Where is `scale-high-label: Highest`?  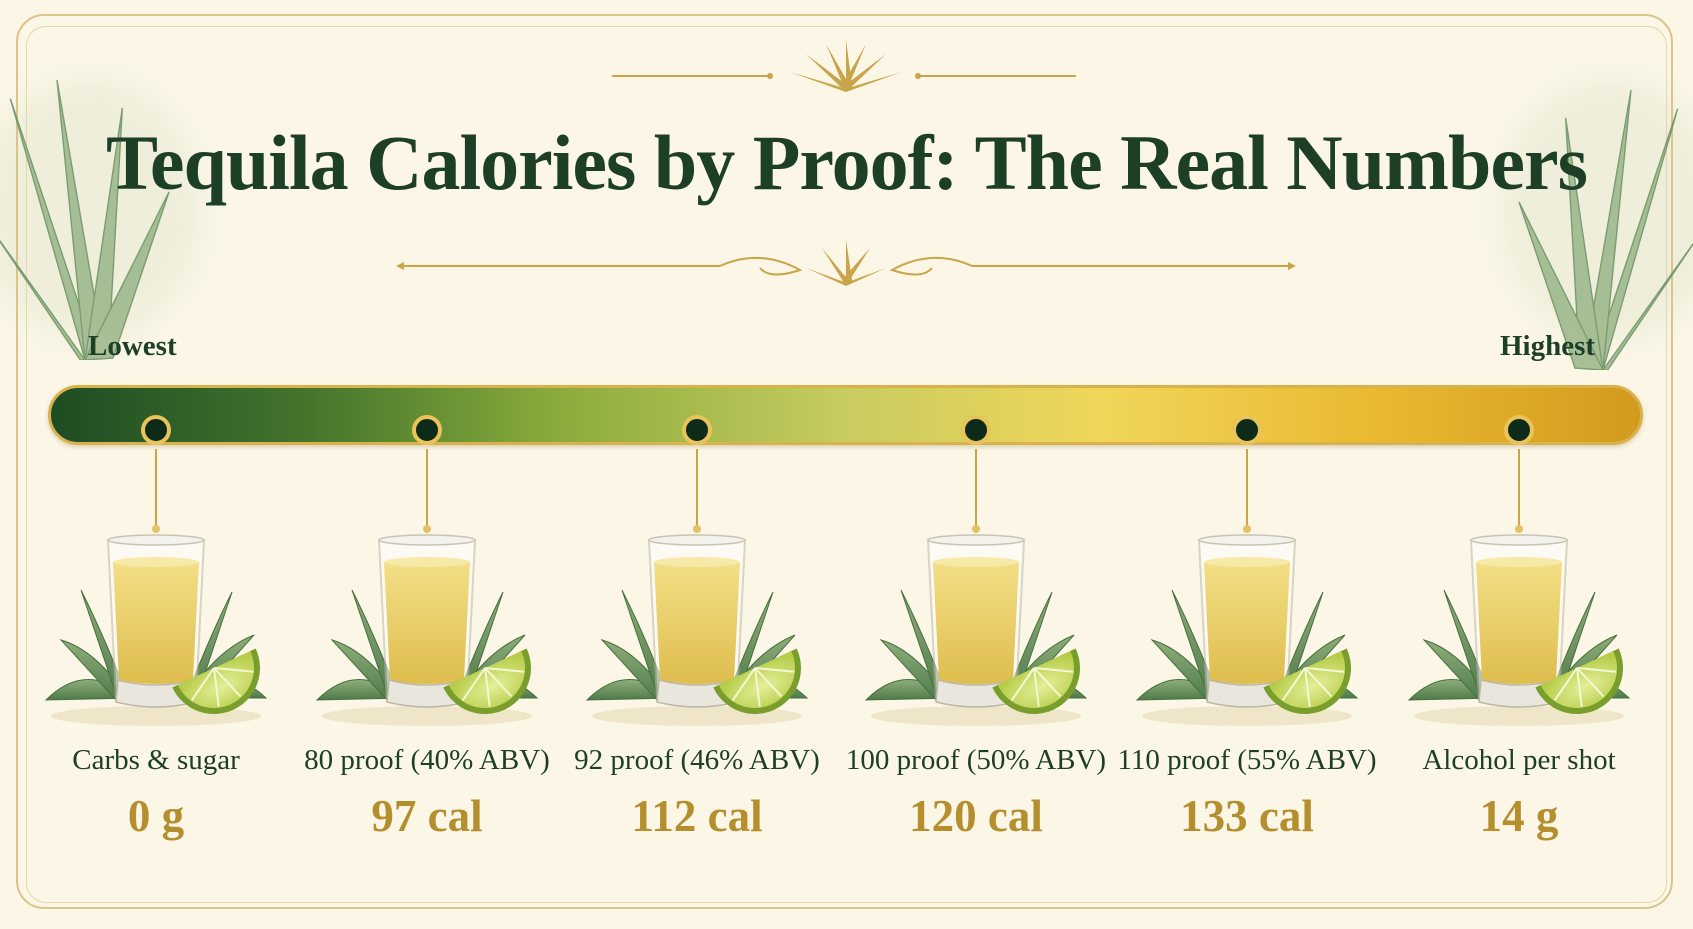
scale-high-label: Highest is located at coordinates (1548, 346).